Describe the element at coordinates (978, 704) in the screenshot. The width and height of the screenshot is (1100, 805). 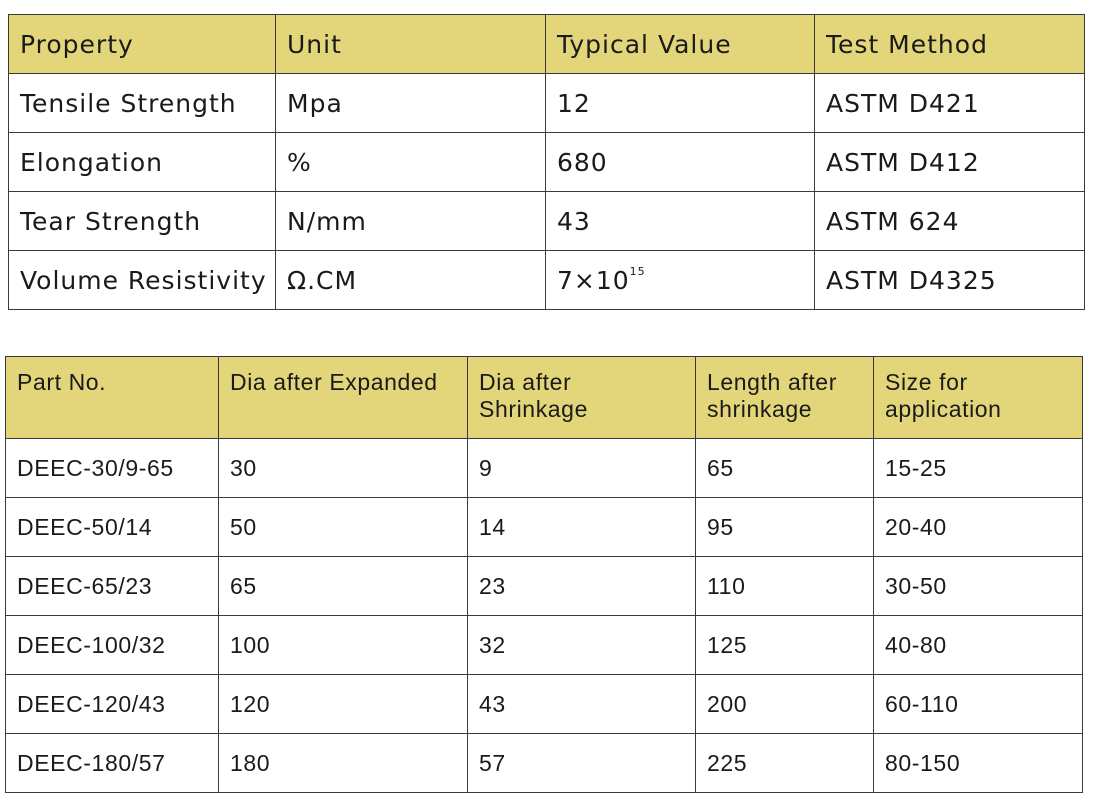
I see `size-cell: 60-110` at that location.